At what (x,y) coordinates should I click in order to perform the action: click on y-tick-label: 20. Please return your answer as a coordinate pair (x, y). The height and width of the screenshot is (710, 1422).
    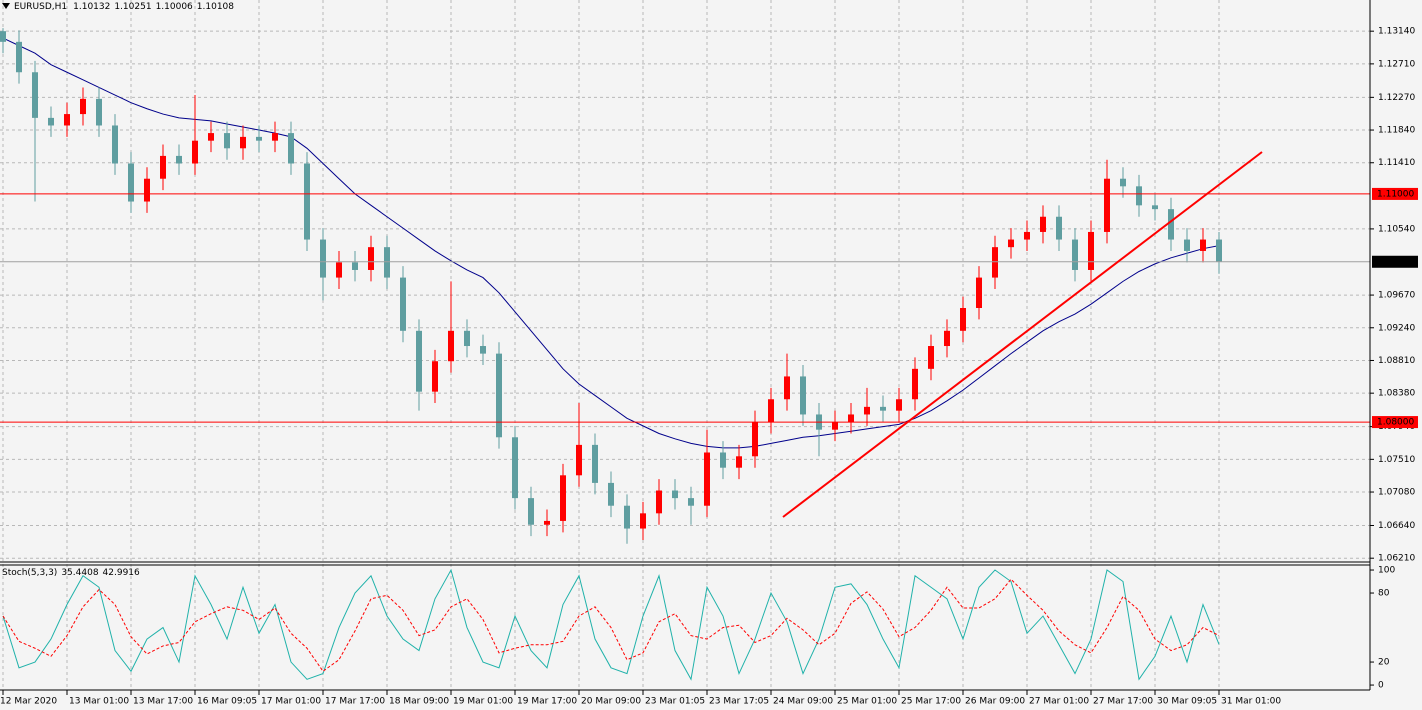
    Looking at the image, I should click on (1384, 663).